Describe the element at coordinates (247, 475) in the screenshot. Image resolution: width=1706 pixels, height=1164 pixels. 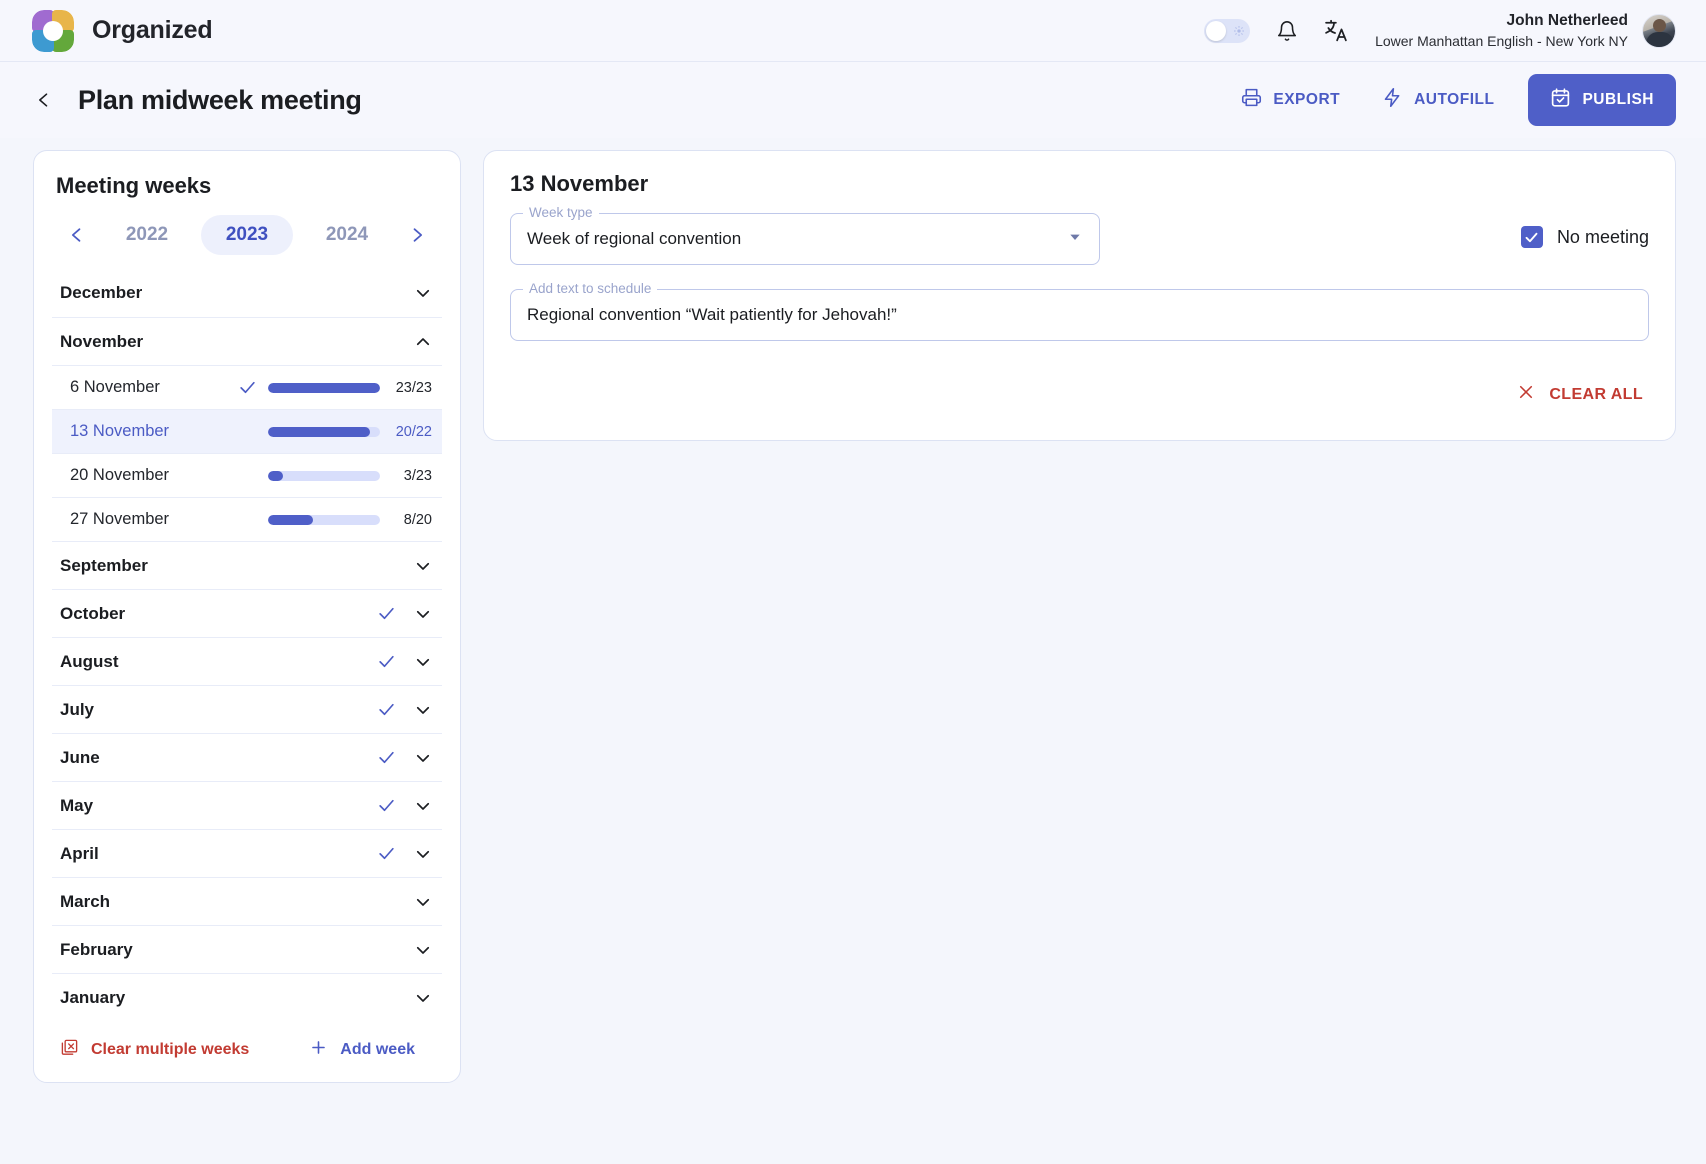
I see `week-row: 20 November 3/23` at that location.